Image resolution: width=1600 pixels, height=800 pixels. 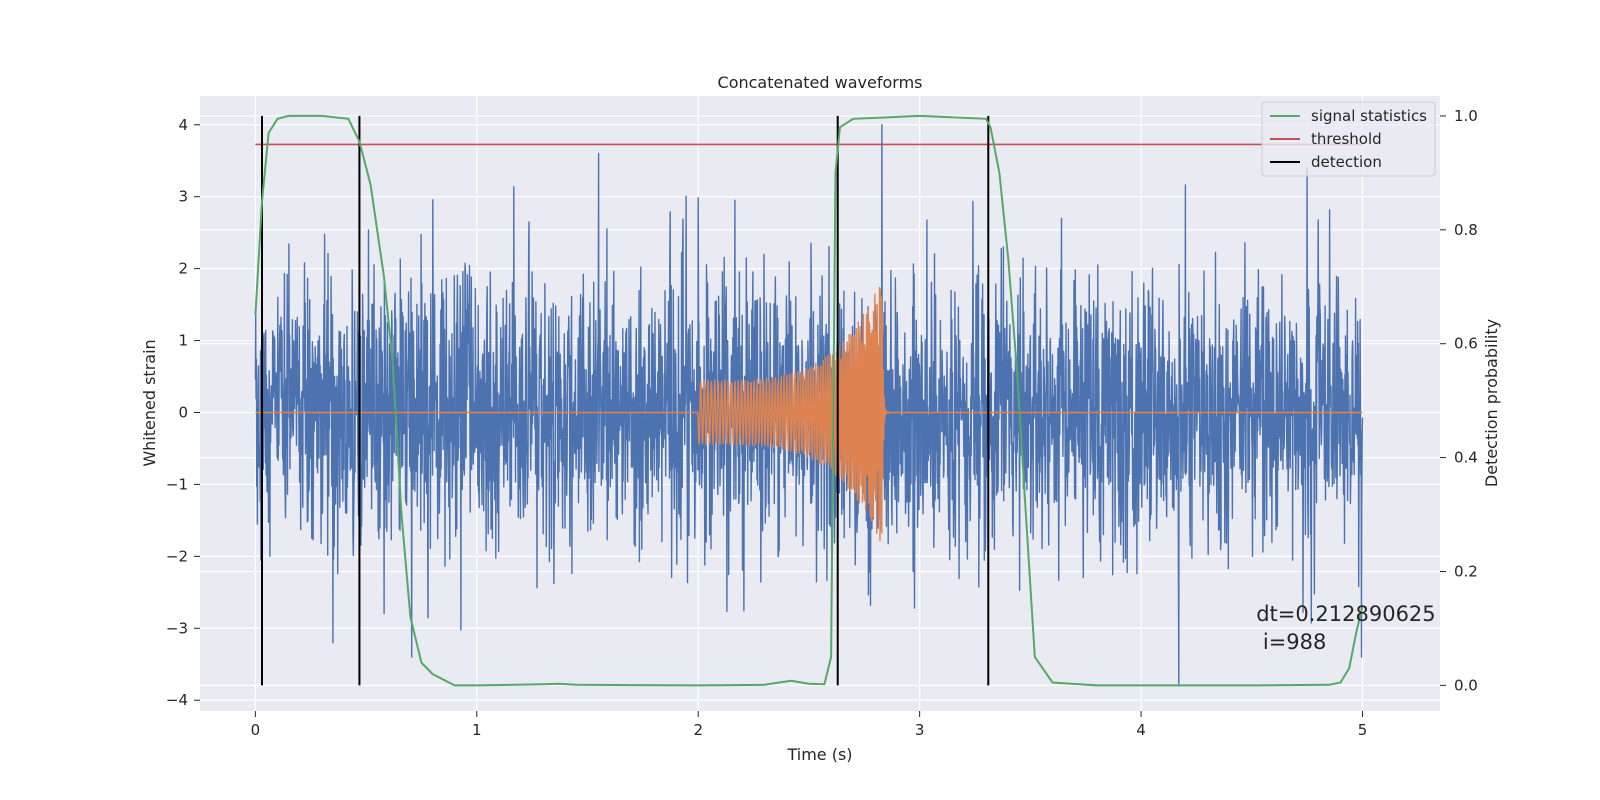 I want to click on y-tick-label: 0, so click(x=183, y=412).